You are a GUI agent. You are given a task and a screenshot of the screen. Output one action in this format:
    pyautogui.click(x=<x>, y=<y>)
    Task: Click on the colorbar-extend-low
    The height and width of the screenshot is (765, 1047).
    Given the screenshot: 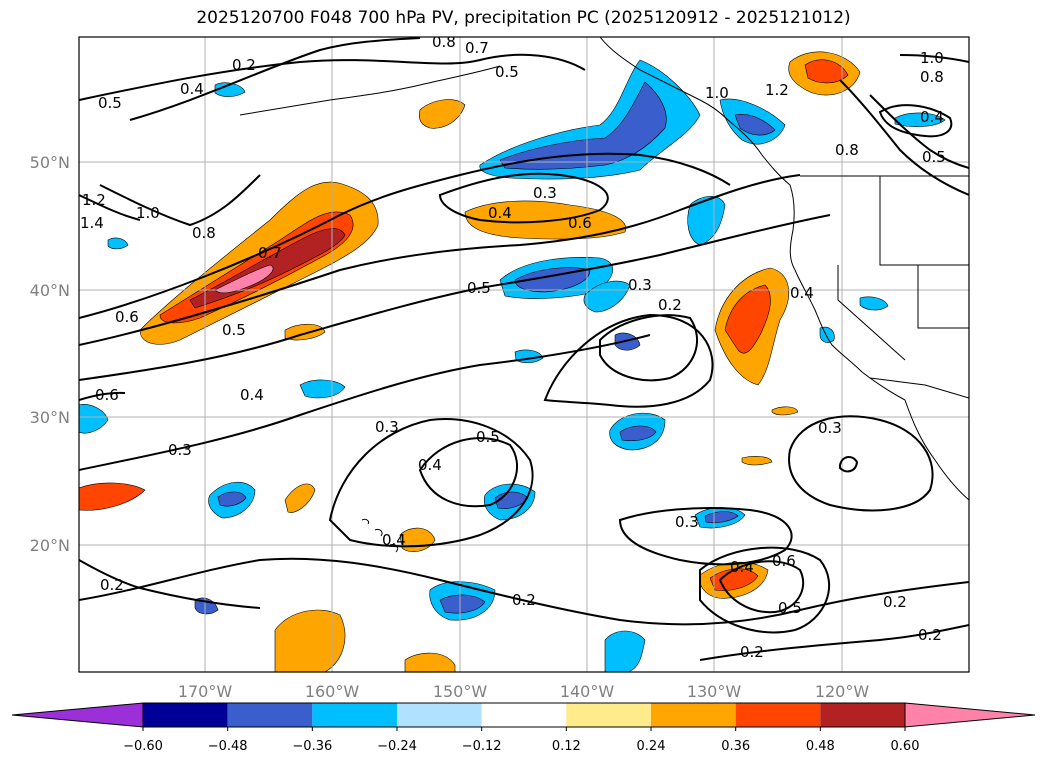 What is the action you would take?
    pyautogui.click(x=77, y=715)
    